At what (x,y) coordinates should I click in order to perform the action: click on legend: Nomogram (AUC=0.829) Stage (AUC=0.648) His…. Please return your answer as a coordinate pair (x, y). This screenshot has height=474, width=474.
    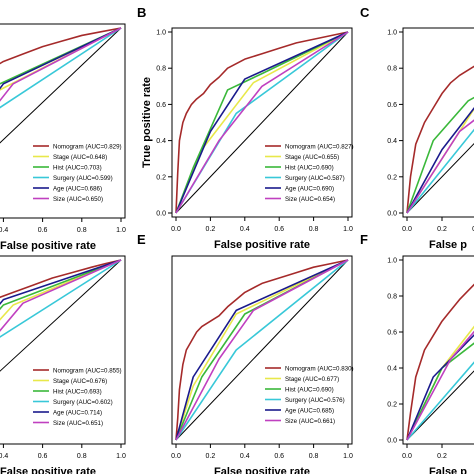
    Looking at the image, I should click on (77, 173).